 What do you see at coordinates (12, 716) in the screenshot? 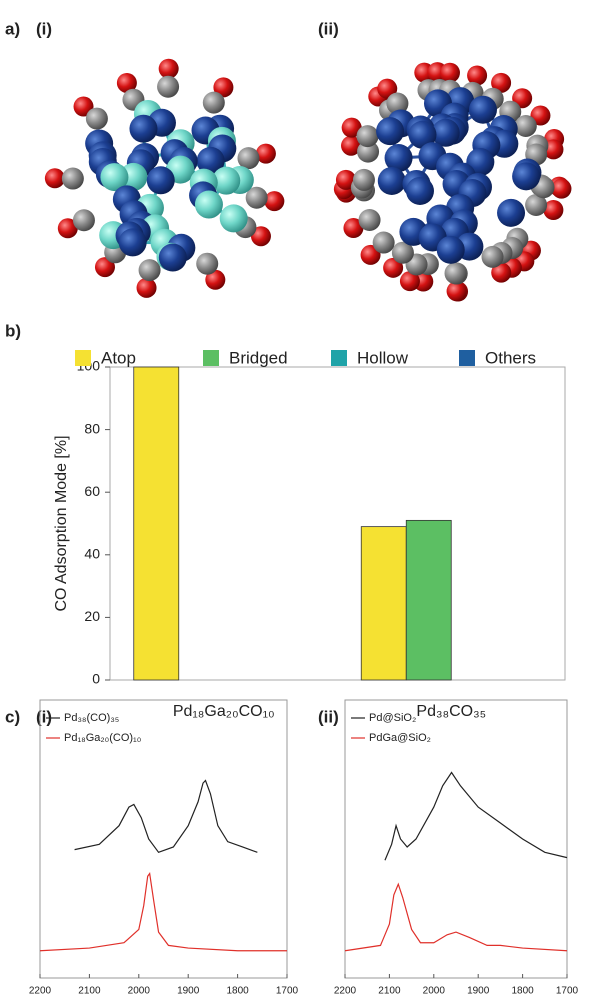
I see `panel-label: c)` at bounding box center [12, 716].